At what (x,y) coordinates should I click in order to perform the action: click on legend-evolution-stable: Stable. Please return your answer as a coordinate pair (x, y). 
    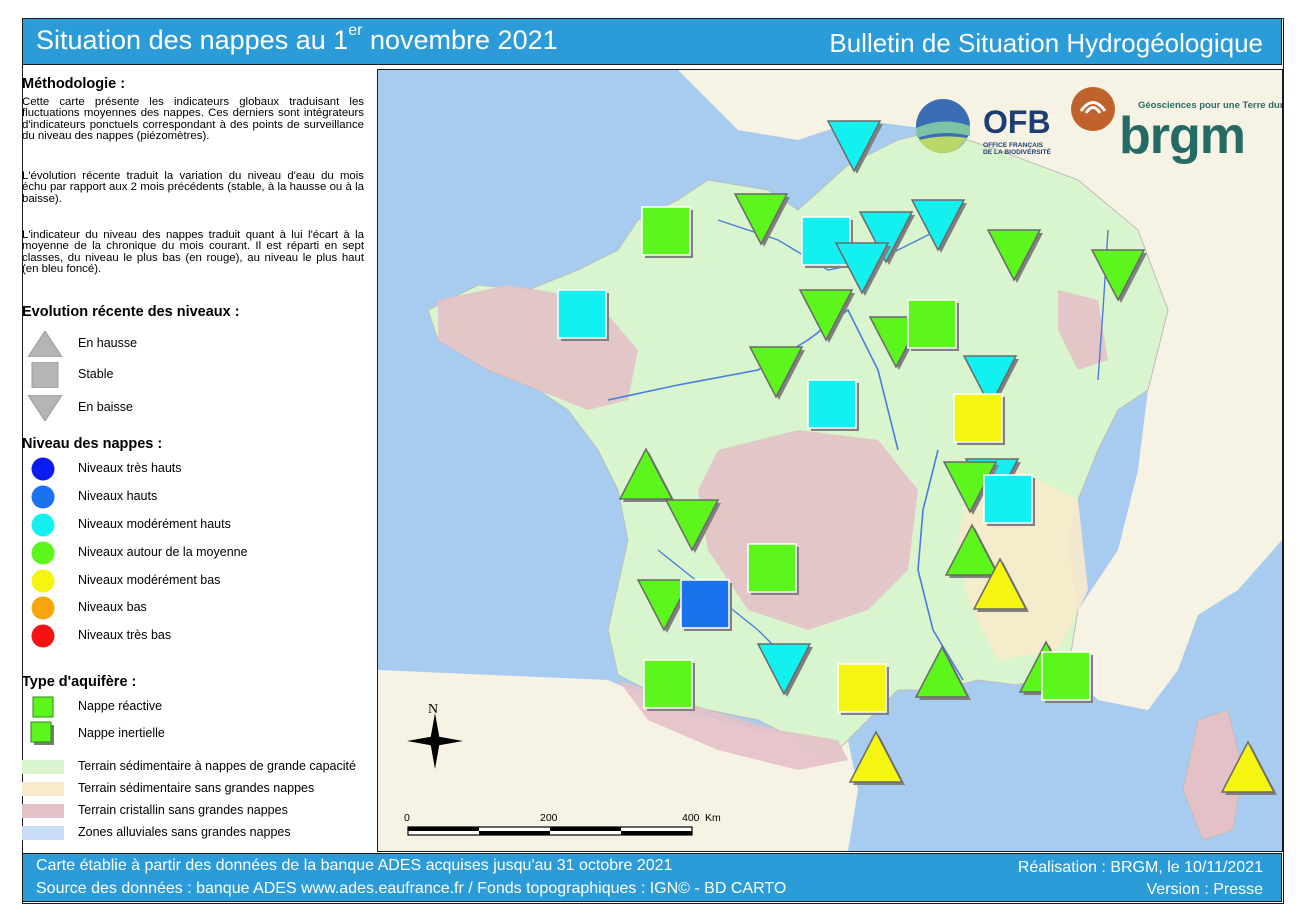
    Looking at the image, I should click on (197, 375).